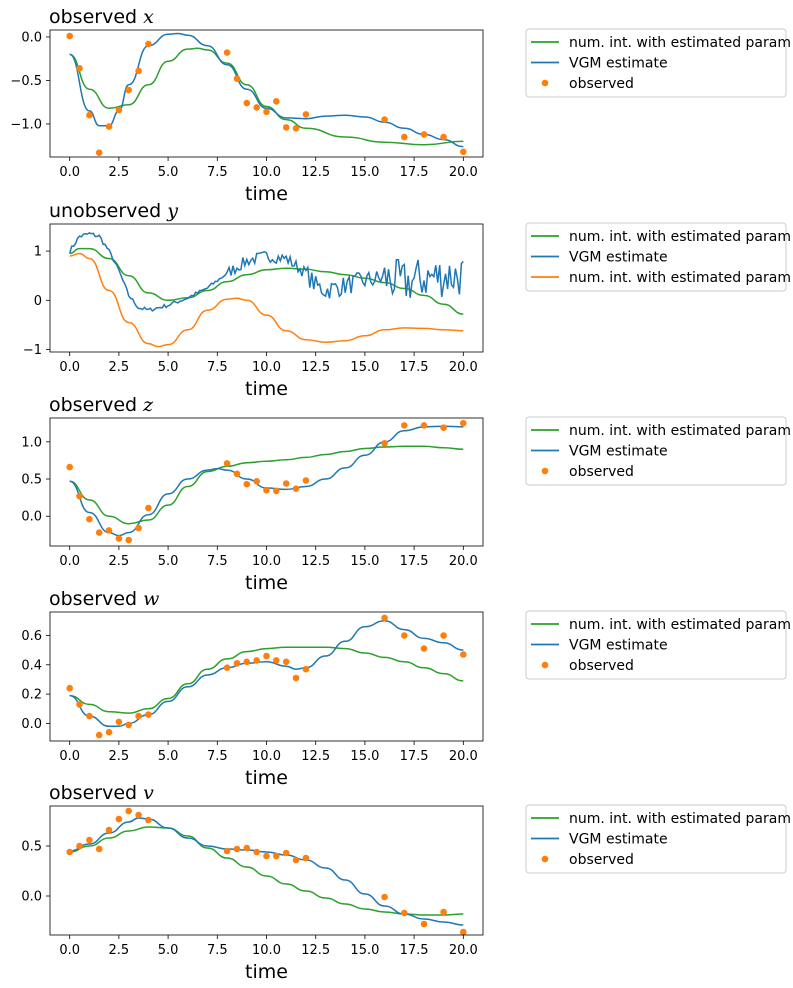  Describe the element at coordinates (172, 211) in the screenshot. I see `chart-title-variable: y` at that location.